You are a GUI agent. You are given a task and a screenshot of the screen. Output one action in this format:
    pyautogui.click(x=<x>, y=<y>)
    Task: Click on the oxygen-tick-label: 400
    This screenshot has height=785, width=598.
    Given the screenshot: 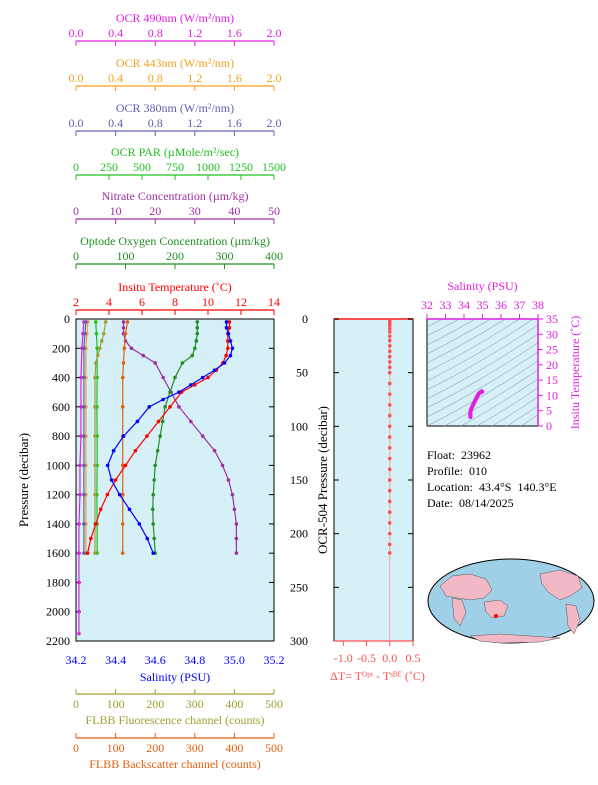 What is the action you would take?
    pyautogui.click(x=274, y=256)
    